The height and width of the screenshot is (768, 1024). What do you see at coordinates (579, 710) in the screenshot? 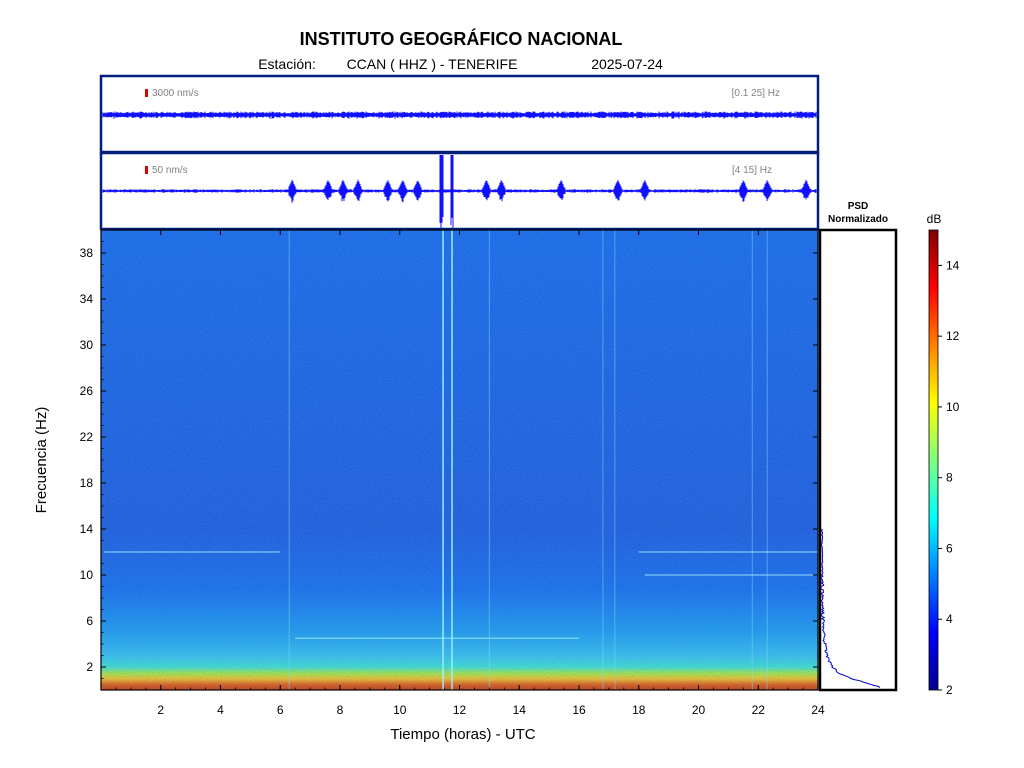
I see `x-tick-label: 16` at bounding box center [579, 710].